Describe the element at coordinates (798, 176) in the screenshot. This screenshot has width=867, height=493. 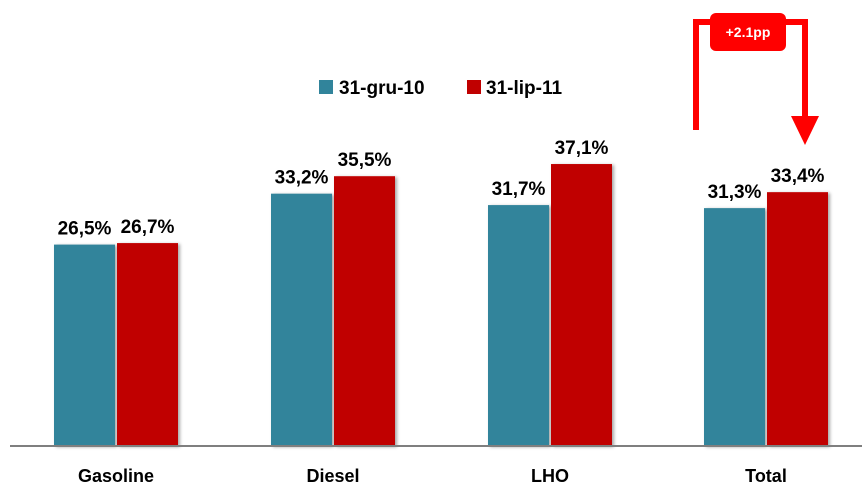
I see `value-label-total-series-1: 33,4%` at that location.